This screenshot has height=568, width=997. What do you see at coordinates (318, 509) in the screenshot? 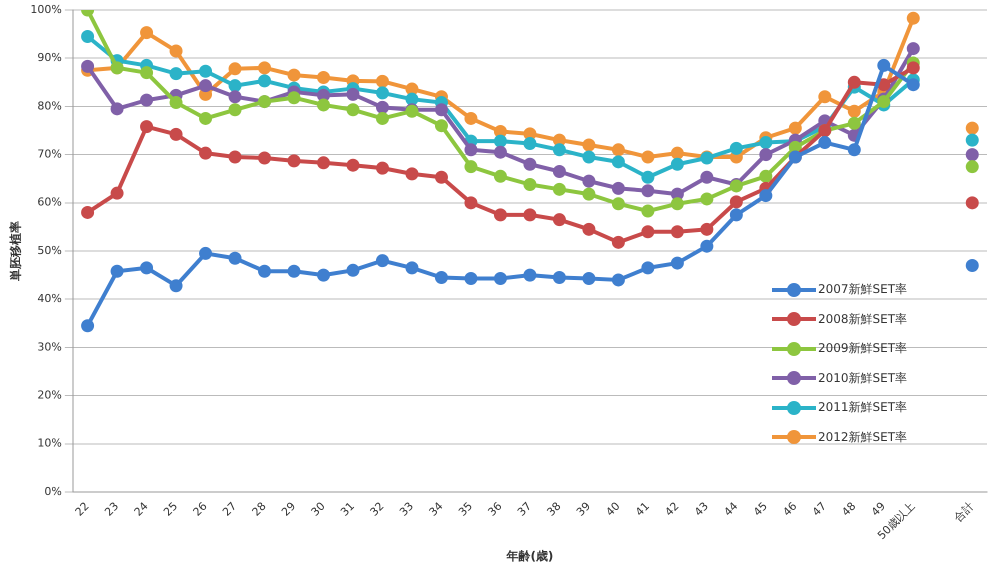
I see `x-tick-label: 30` at bounding box center [318, 509].